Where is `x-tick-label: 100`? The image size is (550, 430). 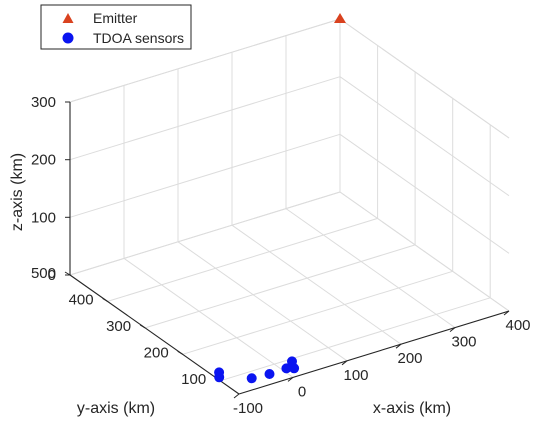 x-tick-label: 100 is located at coordinates (355, 375).